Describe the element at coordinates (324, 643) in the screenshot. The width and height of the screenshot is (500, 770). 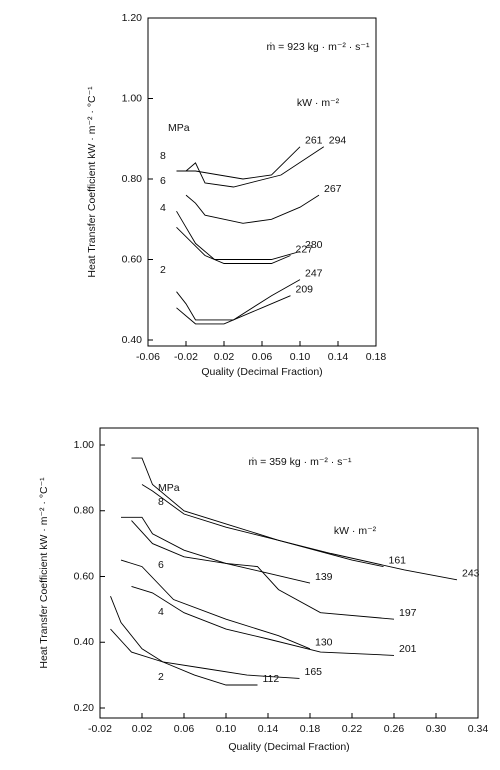
I see `series-label: 130` at that location.